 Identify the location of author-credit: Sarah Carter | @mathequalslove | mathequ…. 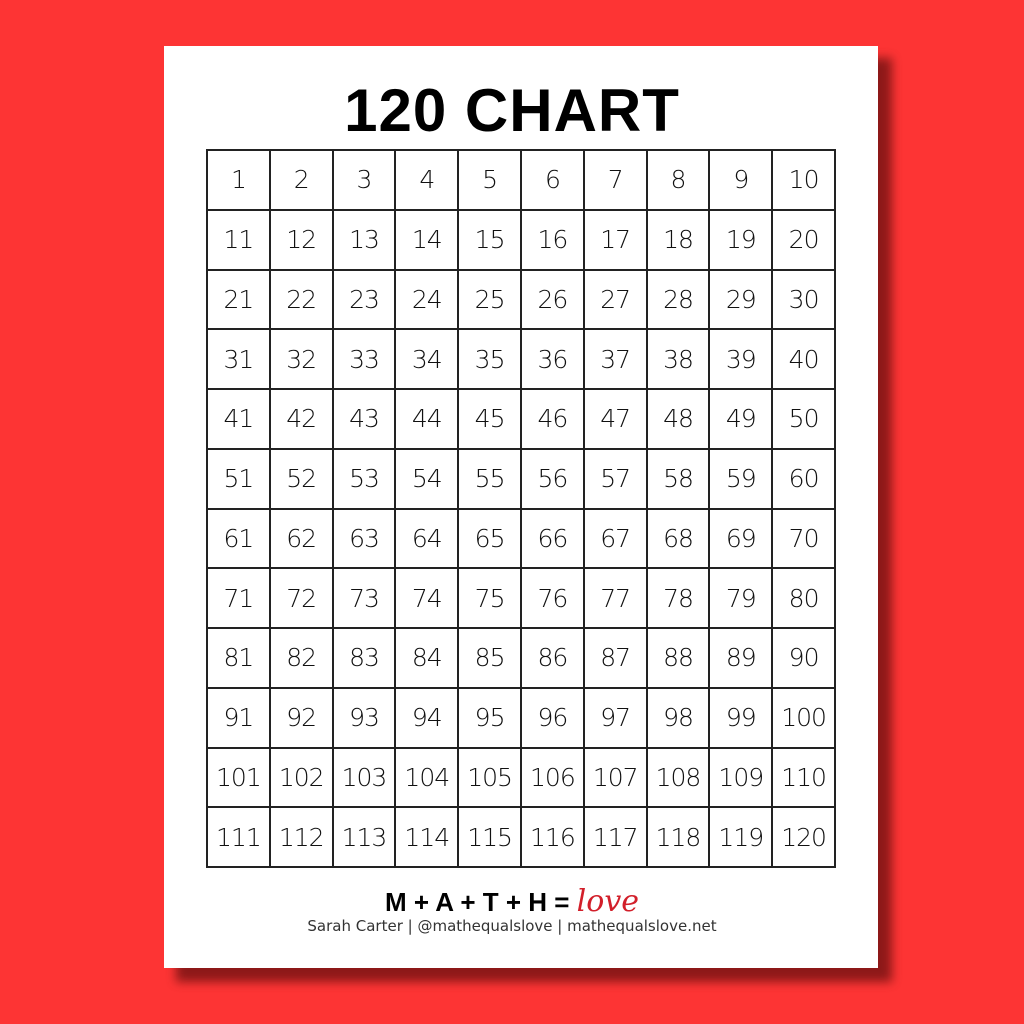
(512, 926).